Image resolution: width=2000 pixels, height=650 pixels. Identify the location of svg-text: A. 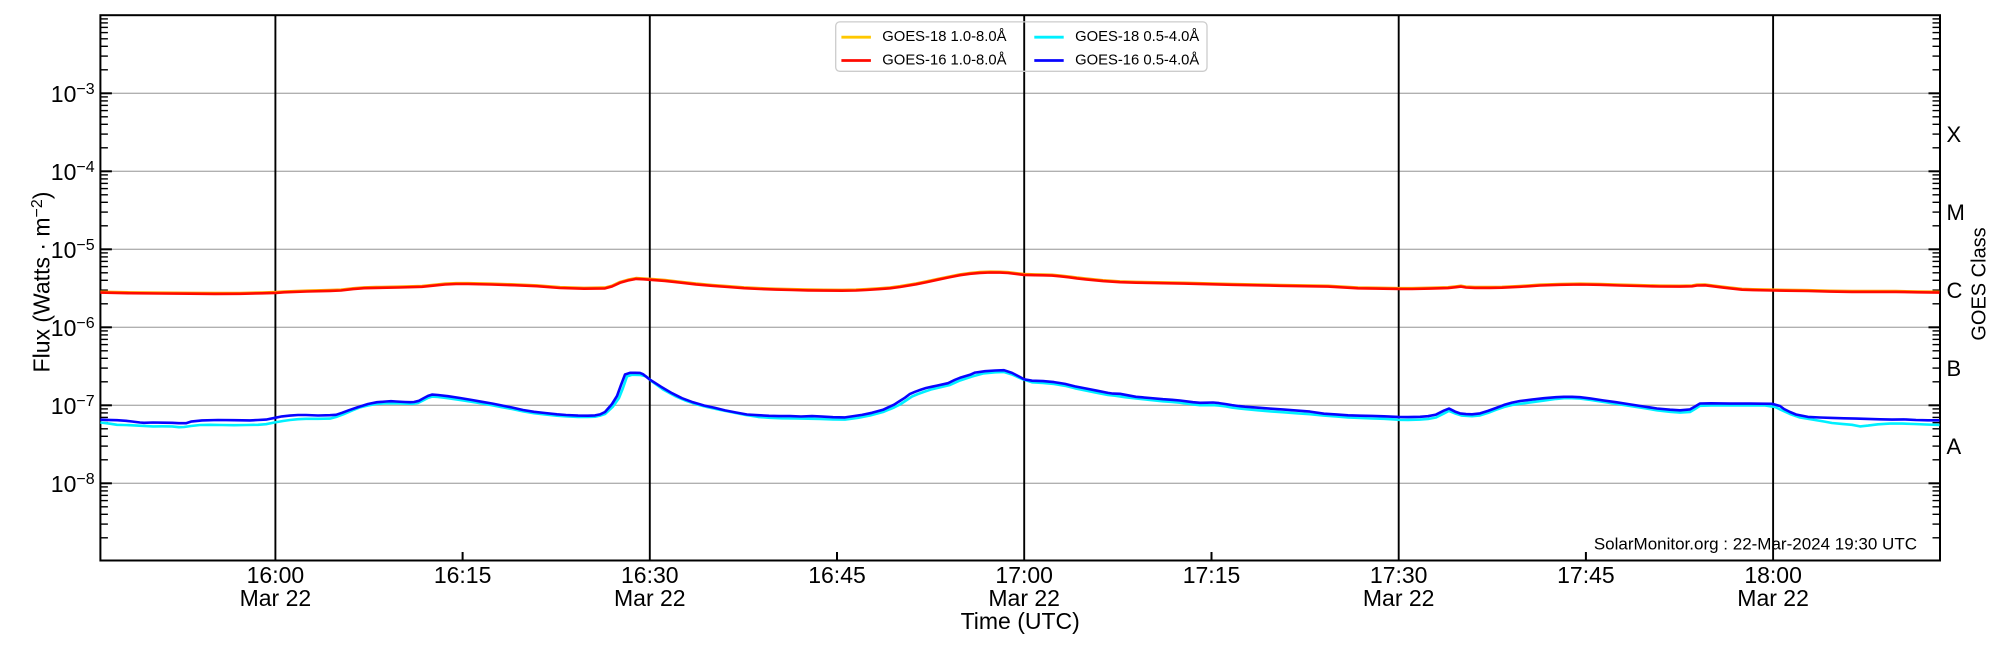
(1954, 446).